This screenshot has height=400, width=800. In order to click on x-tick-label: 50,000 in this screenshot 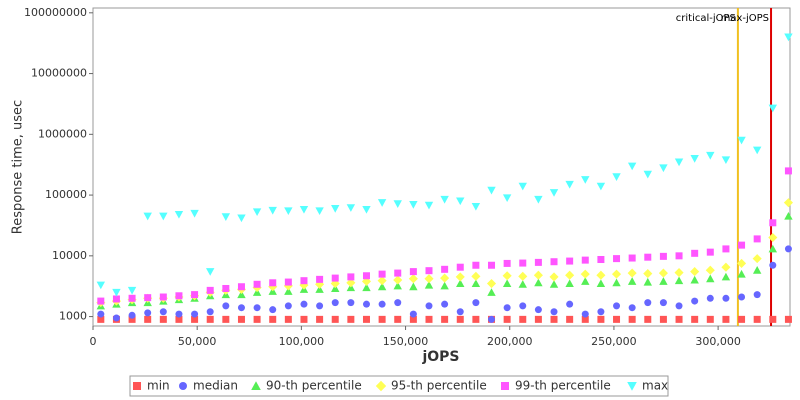, I will do `click(197, 341)`.